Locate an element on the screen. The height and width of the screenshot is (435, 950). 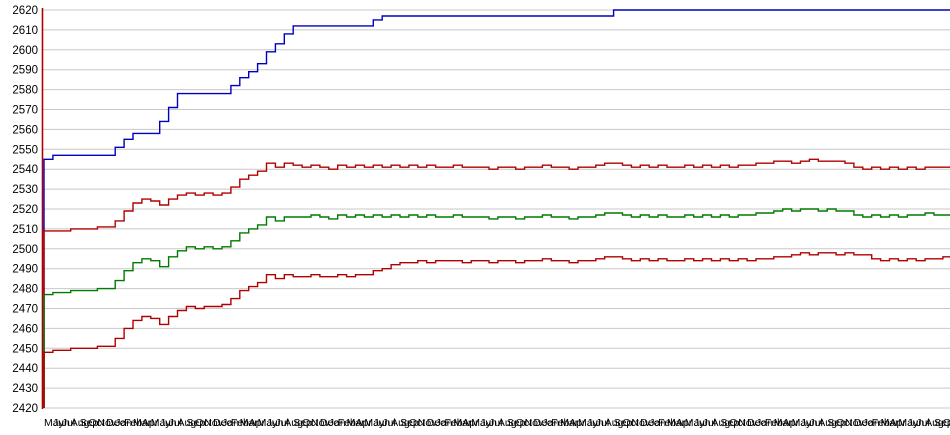
y-tick-label: 2550 is located at coordinates (25, 150).